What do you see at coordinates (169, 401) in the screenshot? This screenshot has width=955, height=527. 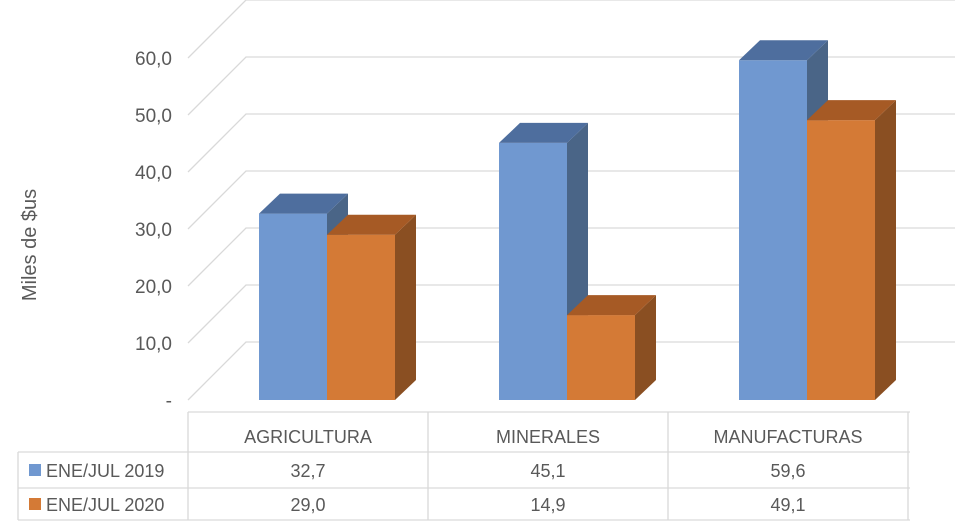 I see `y-tick-label: -` at bounding box center [169, 401].